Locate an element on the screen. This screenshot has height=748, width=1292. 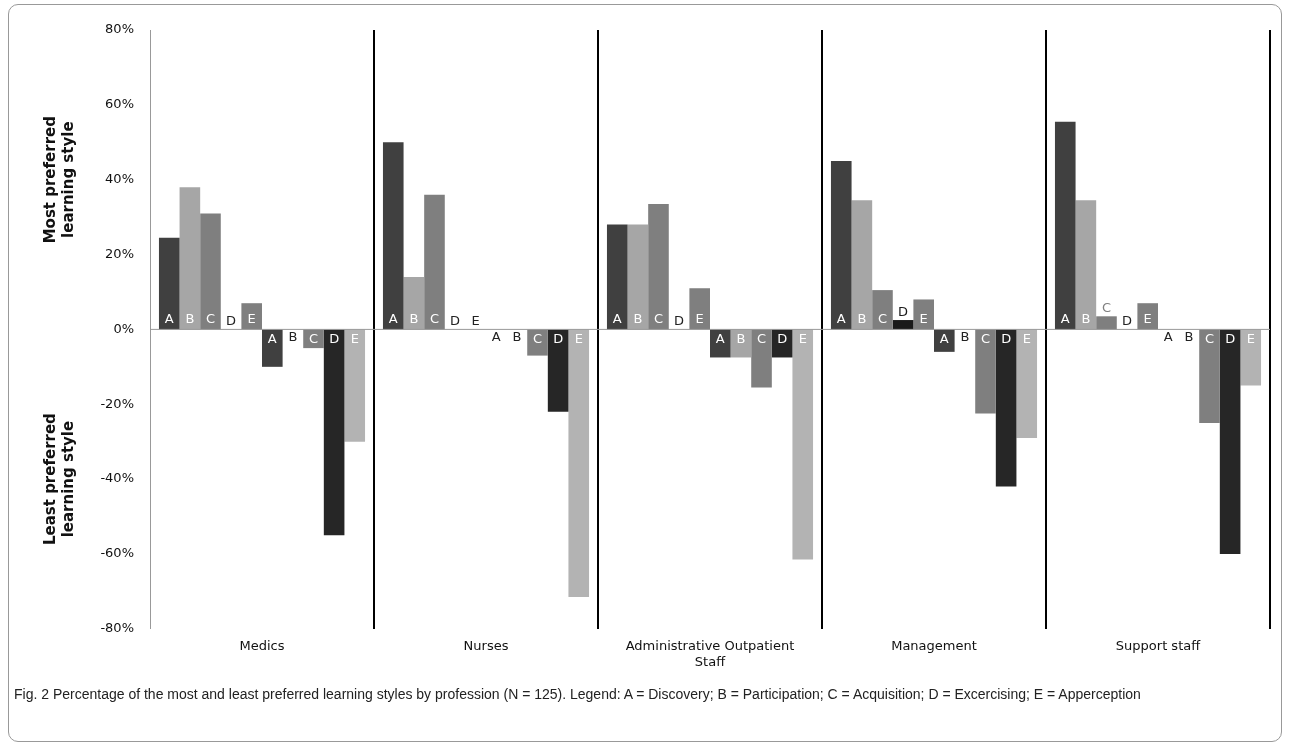
x-tick-label: Medics is located at coordinates (262, 645).